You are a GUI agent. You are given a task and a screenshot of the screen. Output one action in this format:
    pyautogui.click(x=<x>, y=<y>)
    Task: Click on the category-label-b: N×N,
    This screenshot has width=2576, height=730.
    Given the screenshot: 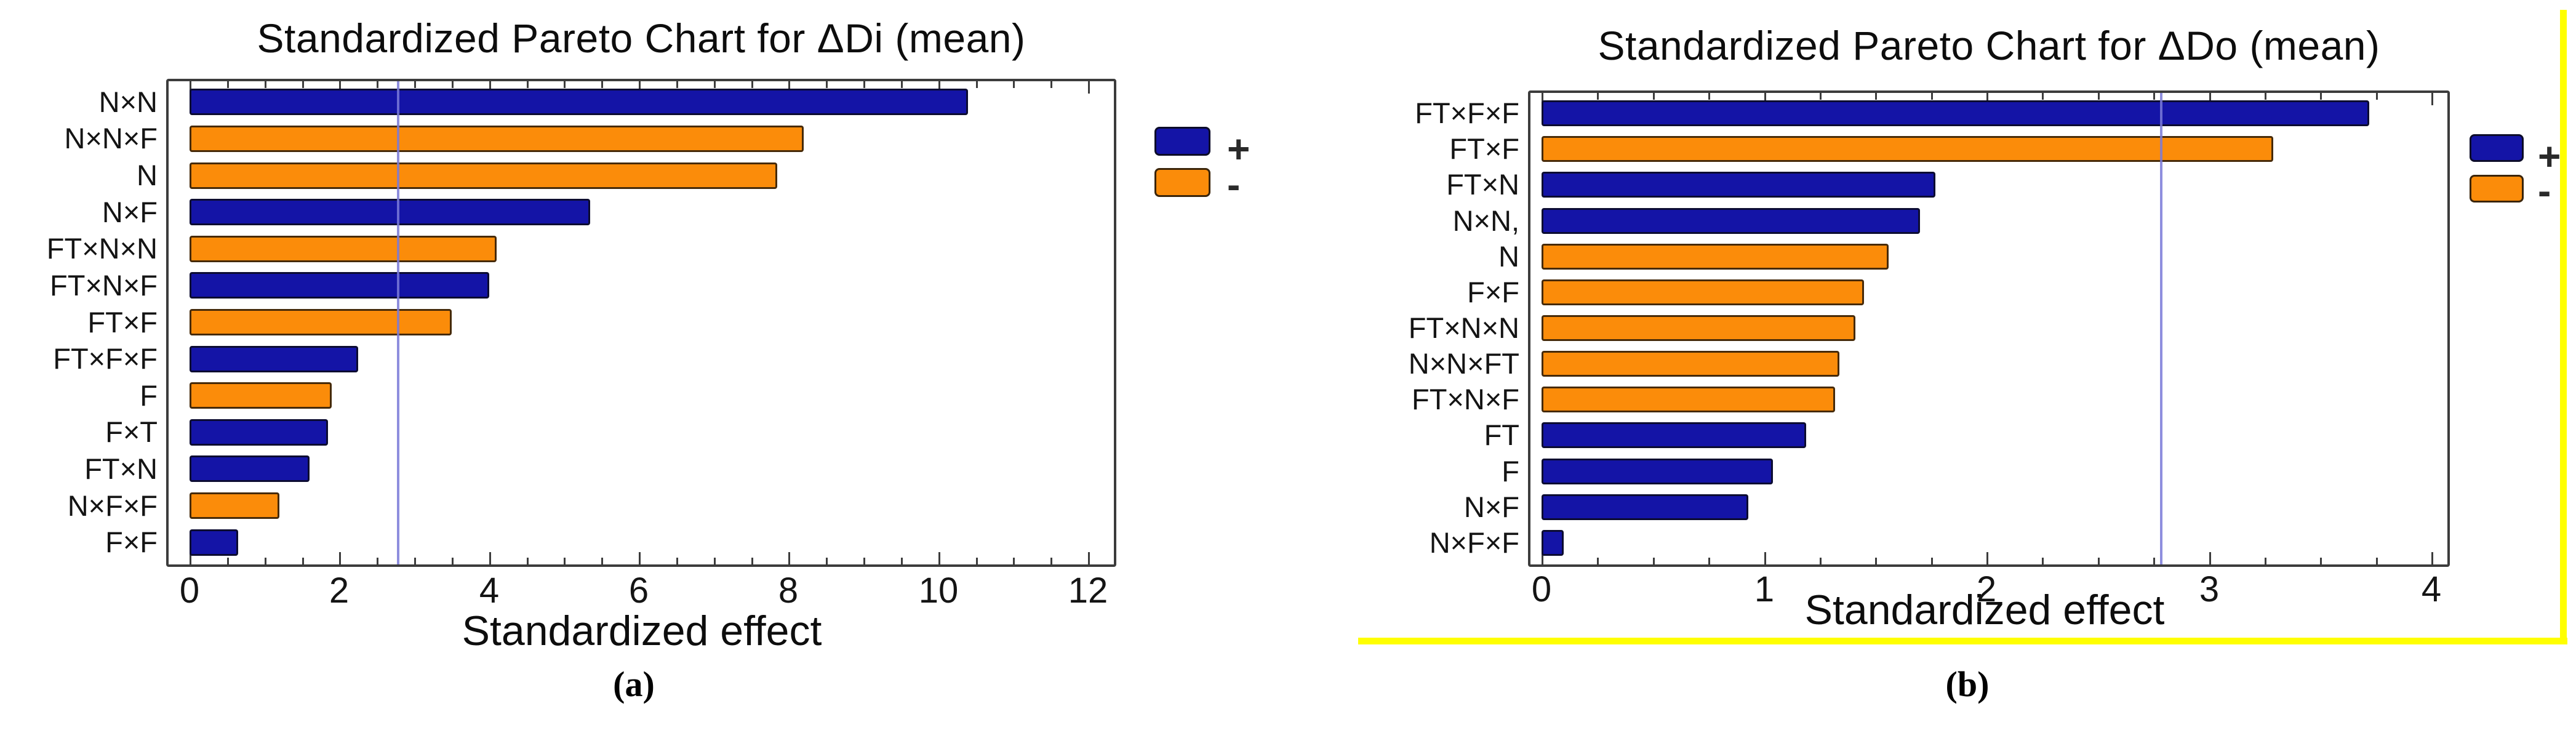 What is the action you would take?
    pyautogui.click(x=1485, y=220)
    